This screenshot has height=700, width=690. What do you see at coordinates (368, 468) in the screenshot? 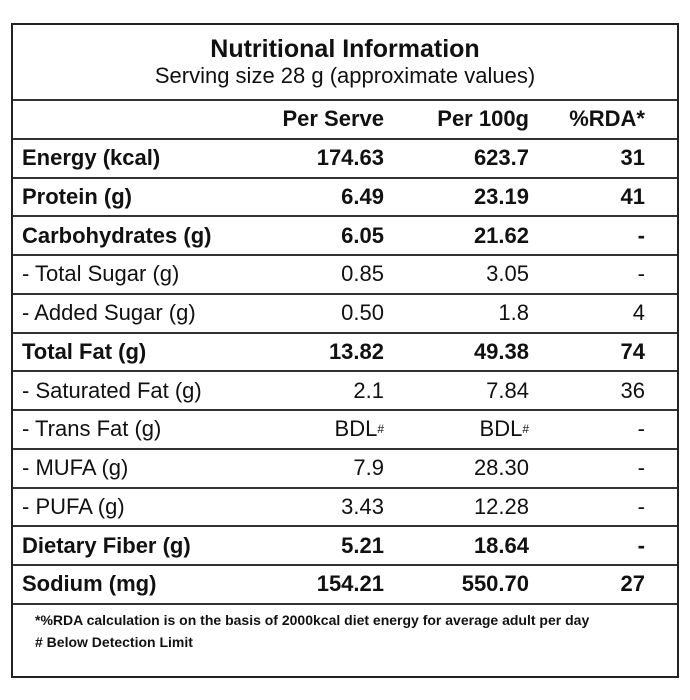
I see `cell: 7.9` at bounding box center [368, 468].